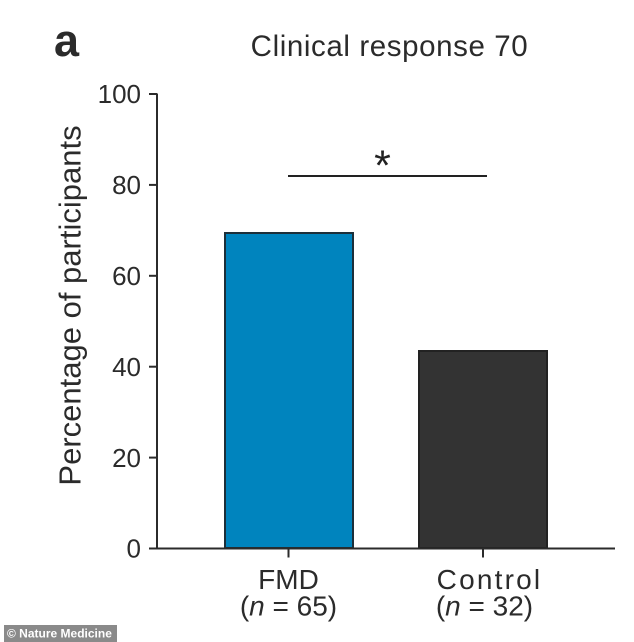 The width and height of the screenshot is (634, 642). What do you see at coordinates (70, 305) in the screenshot?
I see `svg-text: Percentage of participants` at bounding box center [70, 305].